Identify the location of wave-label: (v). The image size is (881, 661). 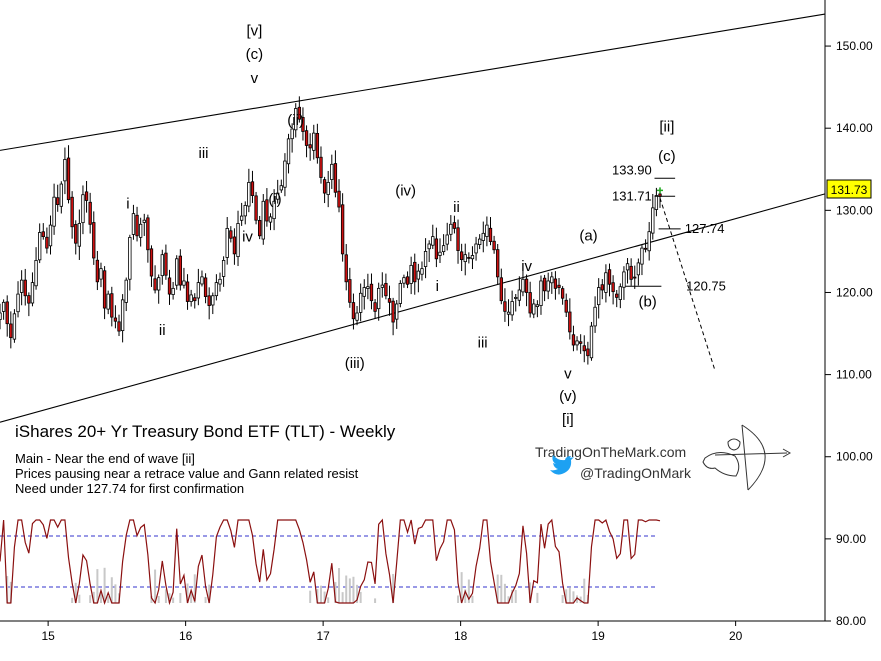
(568, 396).